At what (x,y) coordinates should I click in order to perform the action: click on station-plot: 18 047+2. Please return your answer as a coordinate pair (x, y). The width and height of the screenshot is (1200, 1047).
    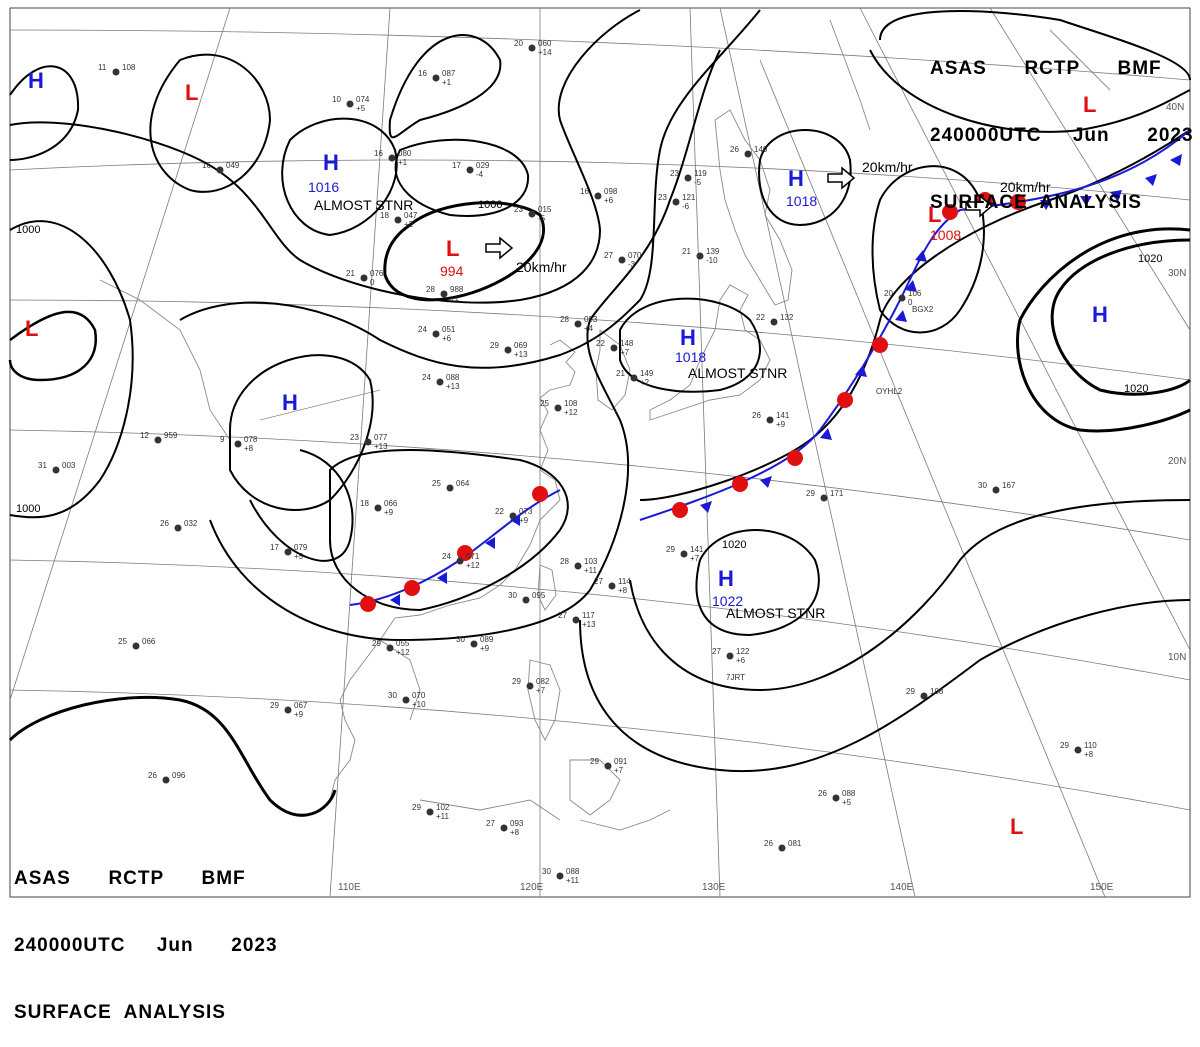
    Looking at the image, I should click on (399, 220).